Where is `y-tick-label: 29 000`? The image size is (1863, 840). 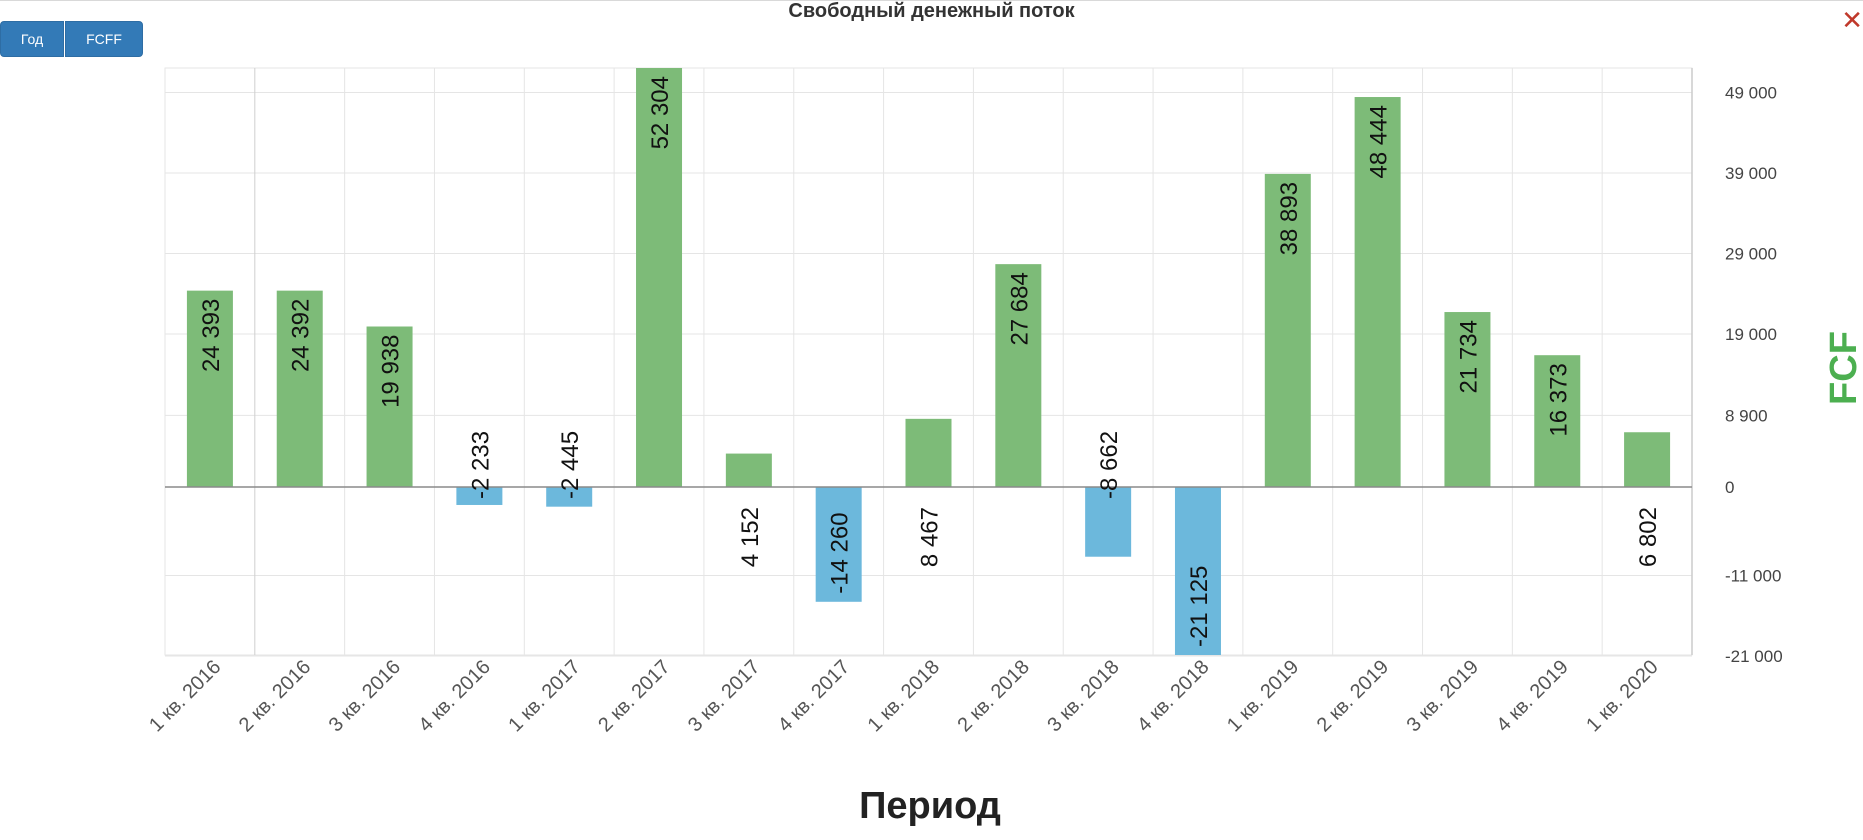
y-tick-label: 29 000 is located at coordinates (1751, 254).